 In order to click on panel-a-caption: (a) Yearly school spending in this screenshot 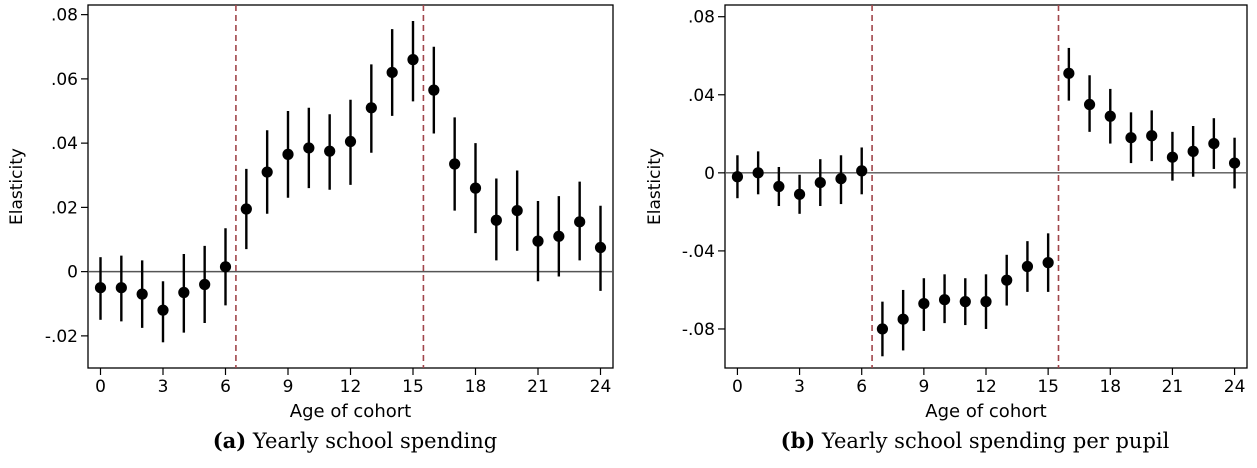, I will do `click(355, 444)`.